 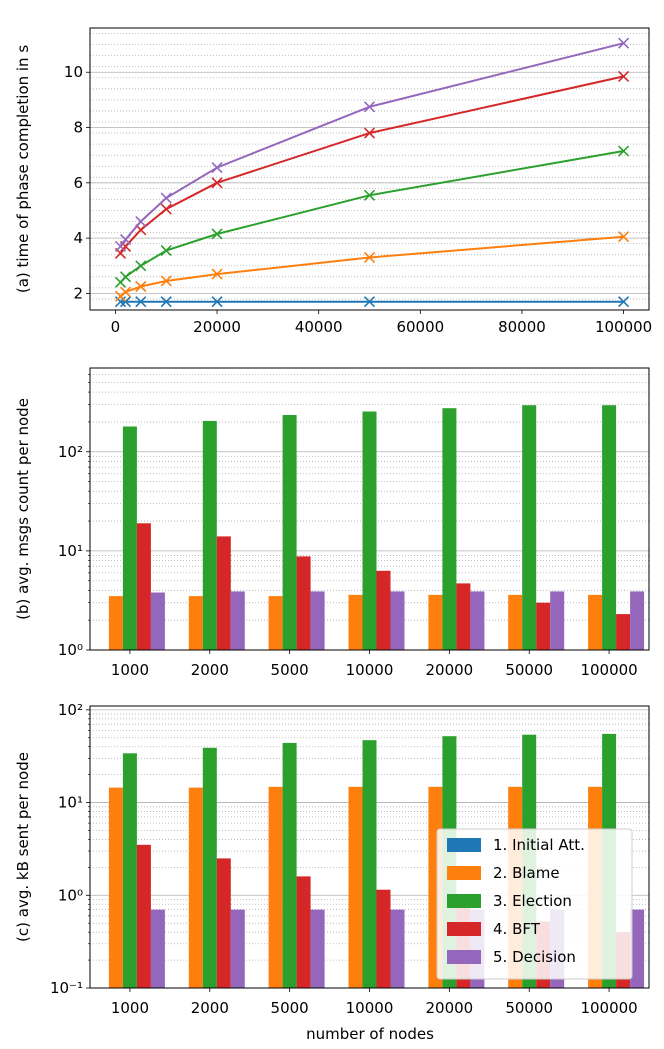 I want to click on panel-c-xtick-label: 50000, so click(x=529, y=1008).